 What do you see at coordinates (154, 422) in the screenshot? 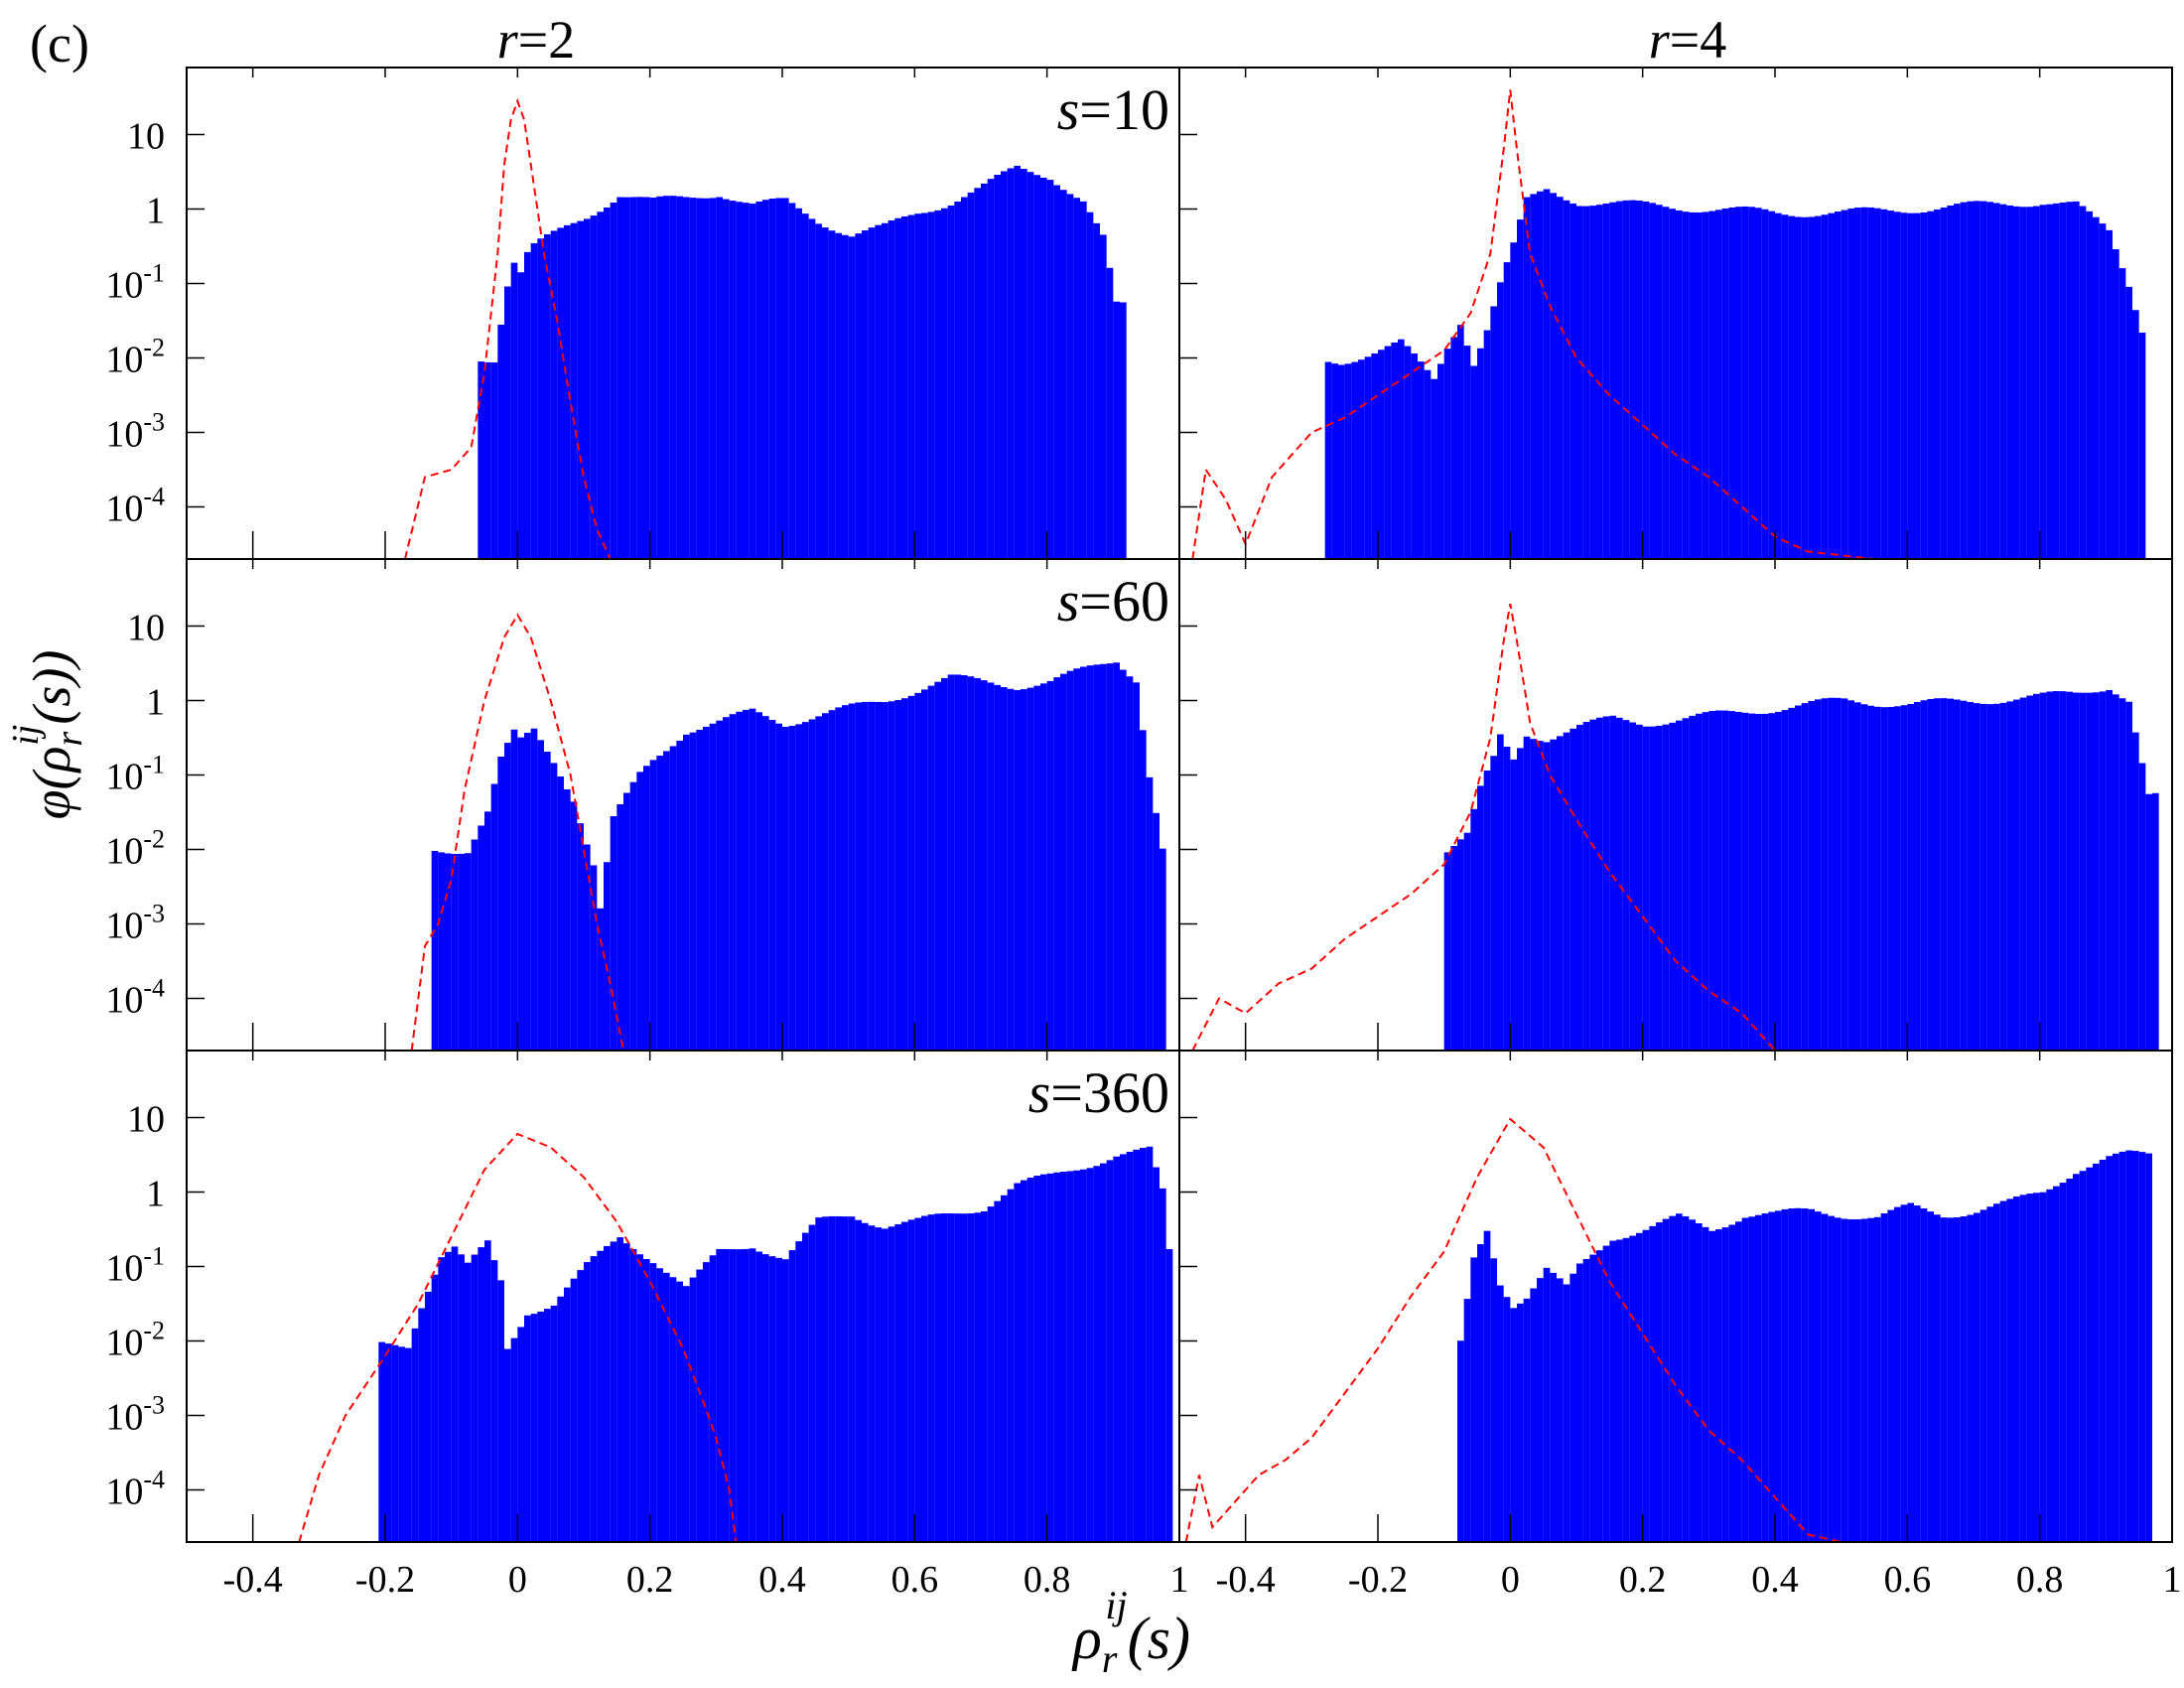
I see `y-tick-label-exponent: -3` at bounding box center [154, 422].